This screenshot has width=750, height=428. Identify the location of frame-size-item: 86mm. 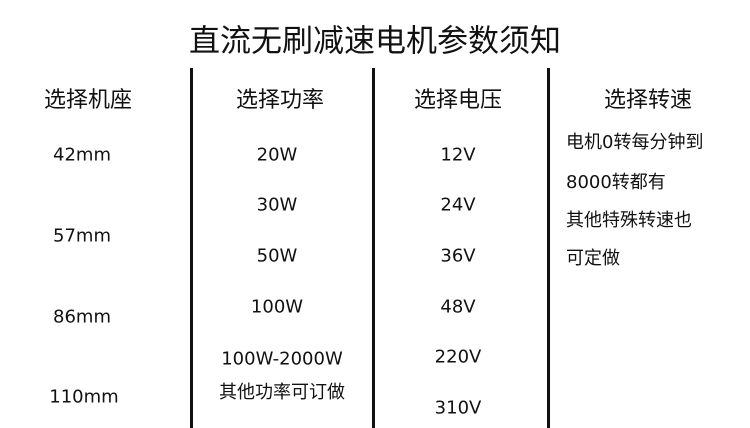
(82, 317).